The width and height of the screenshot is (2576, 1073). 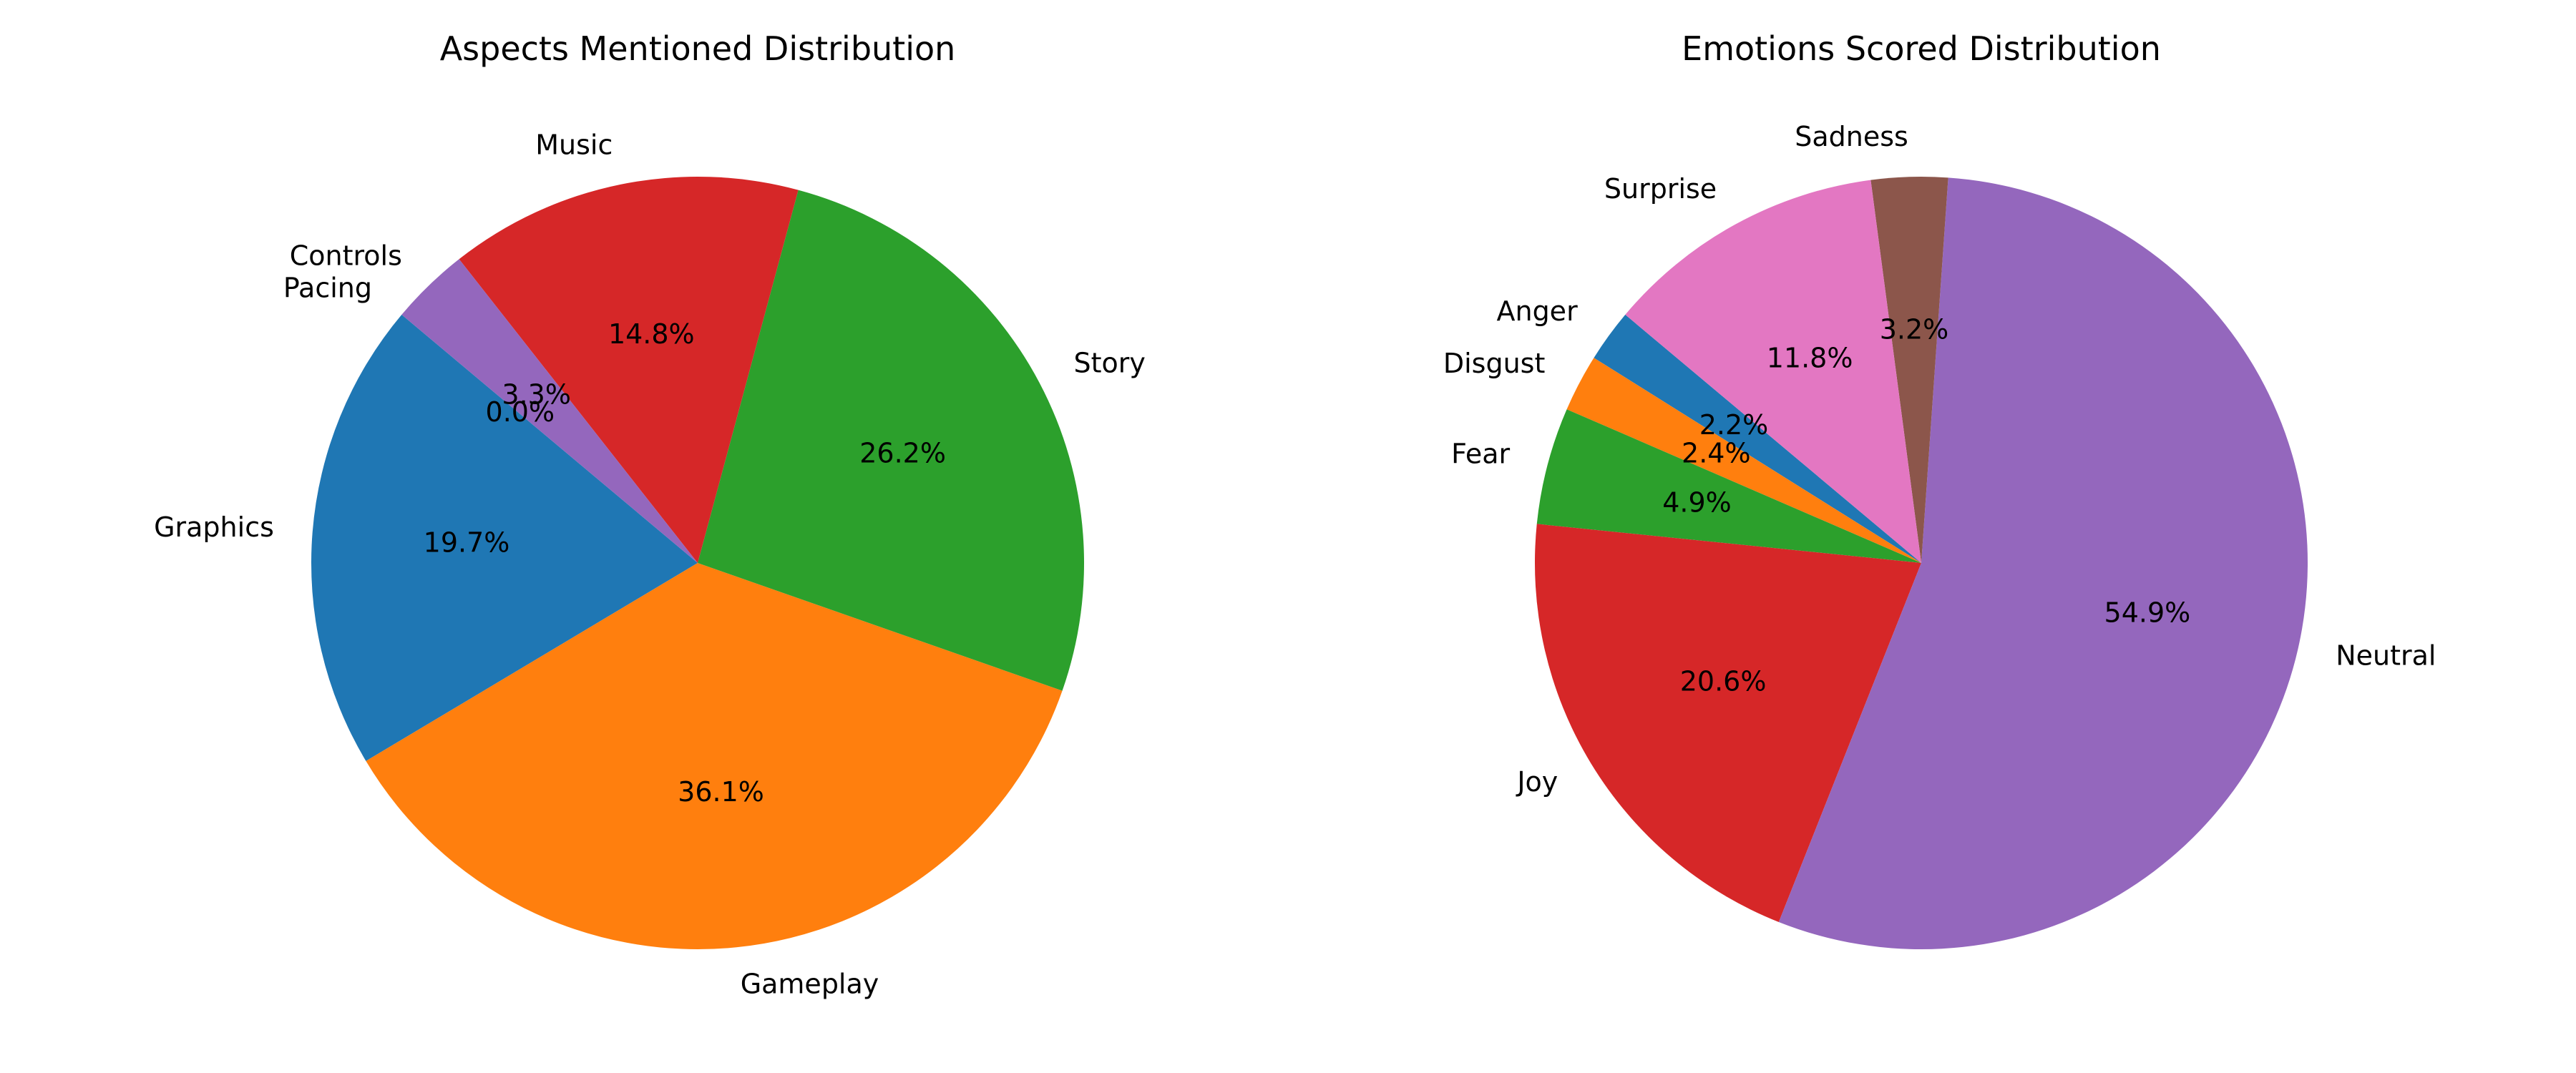 What do you see at coordinates (721, 792) in the screenshot?
I see `pct-label-gameplay: 36.1%` at bounding box center [721, 792].